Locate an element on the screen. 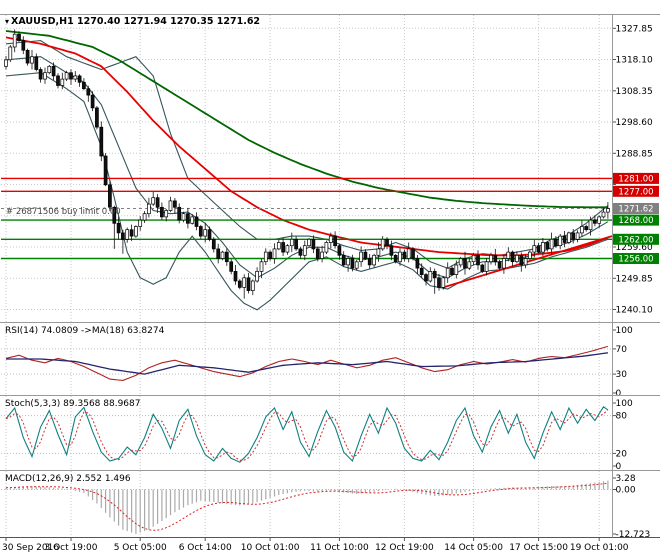 The image size is (660, 560). svg-text: 1240.10 is located at coordinates (634, 311).